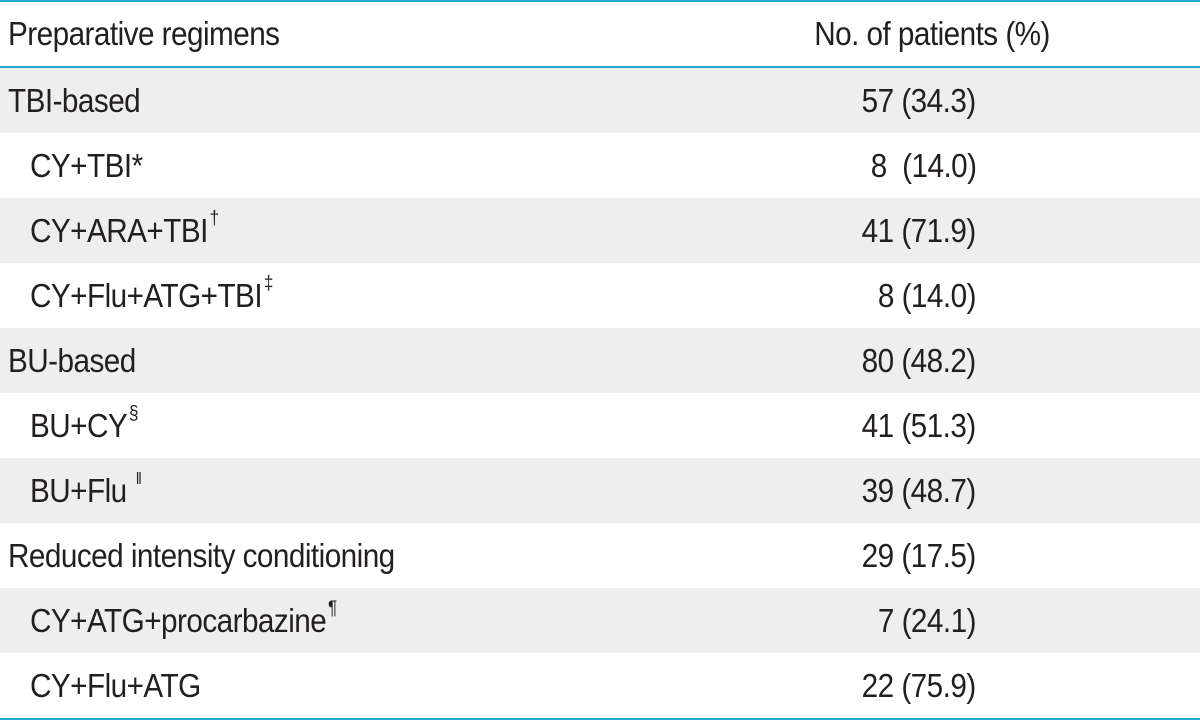 Image resolution: width=1200 pixels, height=722 pixels. What do you see at coordinates (332, 608) in the screenshot?
I see `footnote-mark-pilcrow: ¶` at bounding box center [332, 608].